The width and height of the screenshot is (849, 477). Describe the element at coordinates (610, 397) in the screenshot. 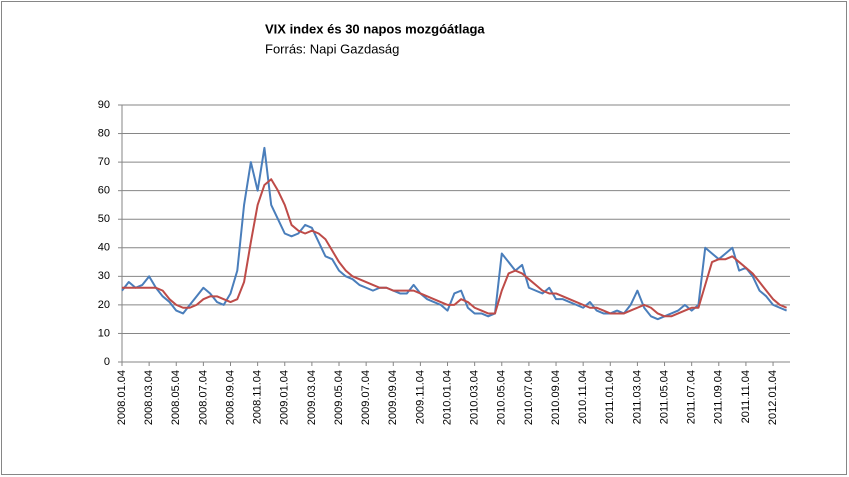

I see `x-tick-label: 2011.01.04` at that location.